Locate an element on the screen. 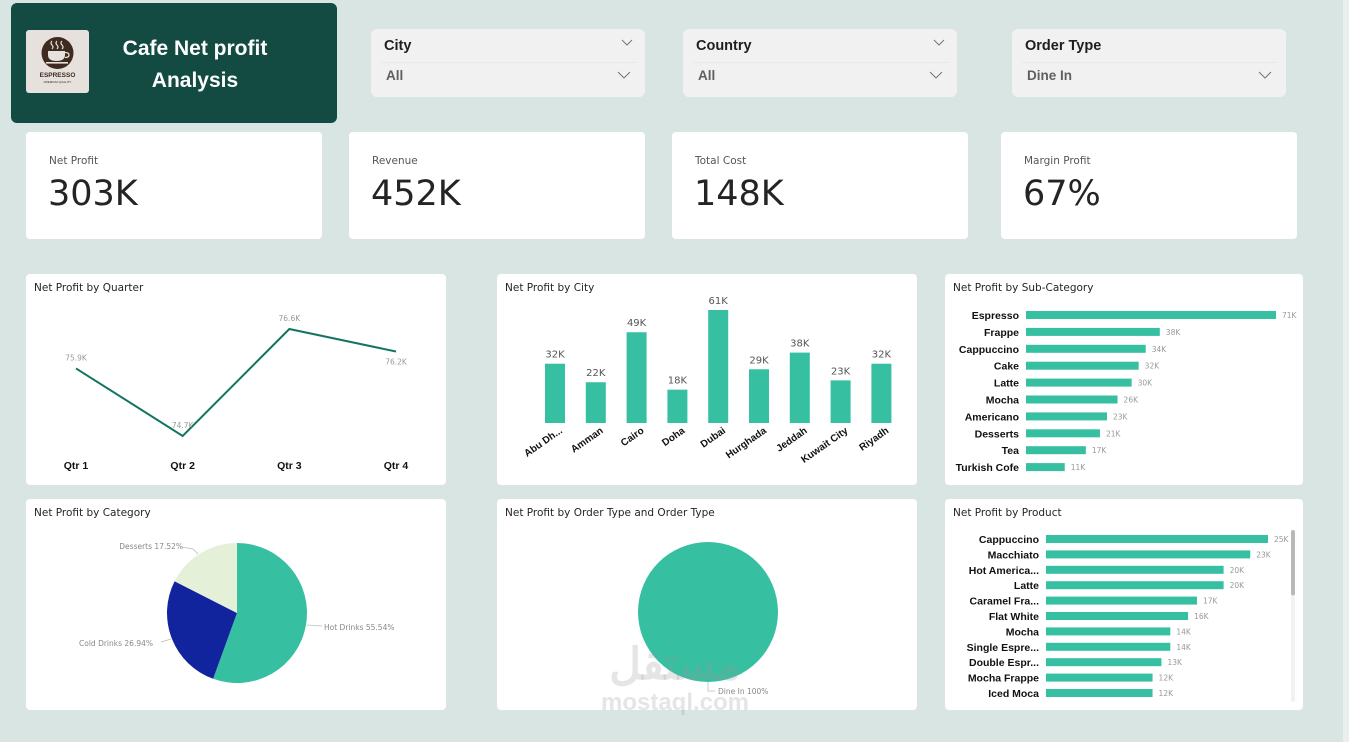 Image resolution: width=1349 pixels, height=742 pixels. y-tick-label: Cake is located at coordinates (1006, 367).